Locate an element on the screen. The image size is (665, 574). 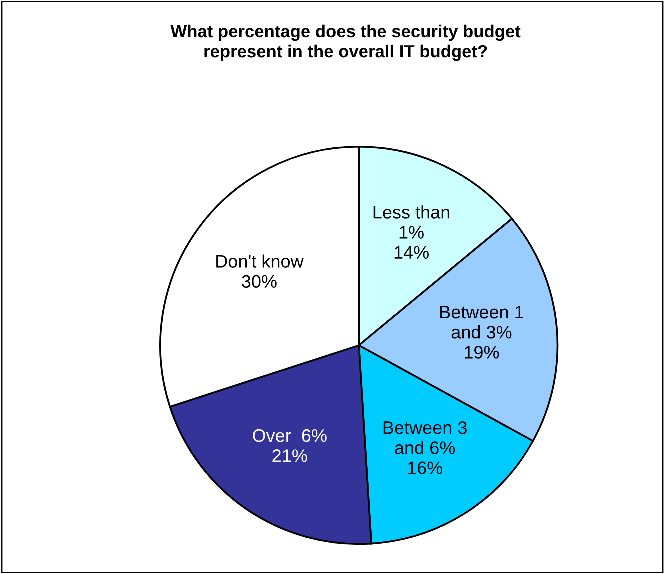
data-label: 21% is located at coordinates (290, 456).